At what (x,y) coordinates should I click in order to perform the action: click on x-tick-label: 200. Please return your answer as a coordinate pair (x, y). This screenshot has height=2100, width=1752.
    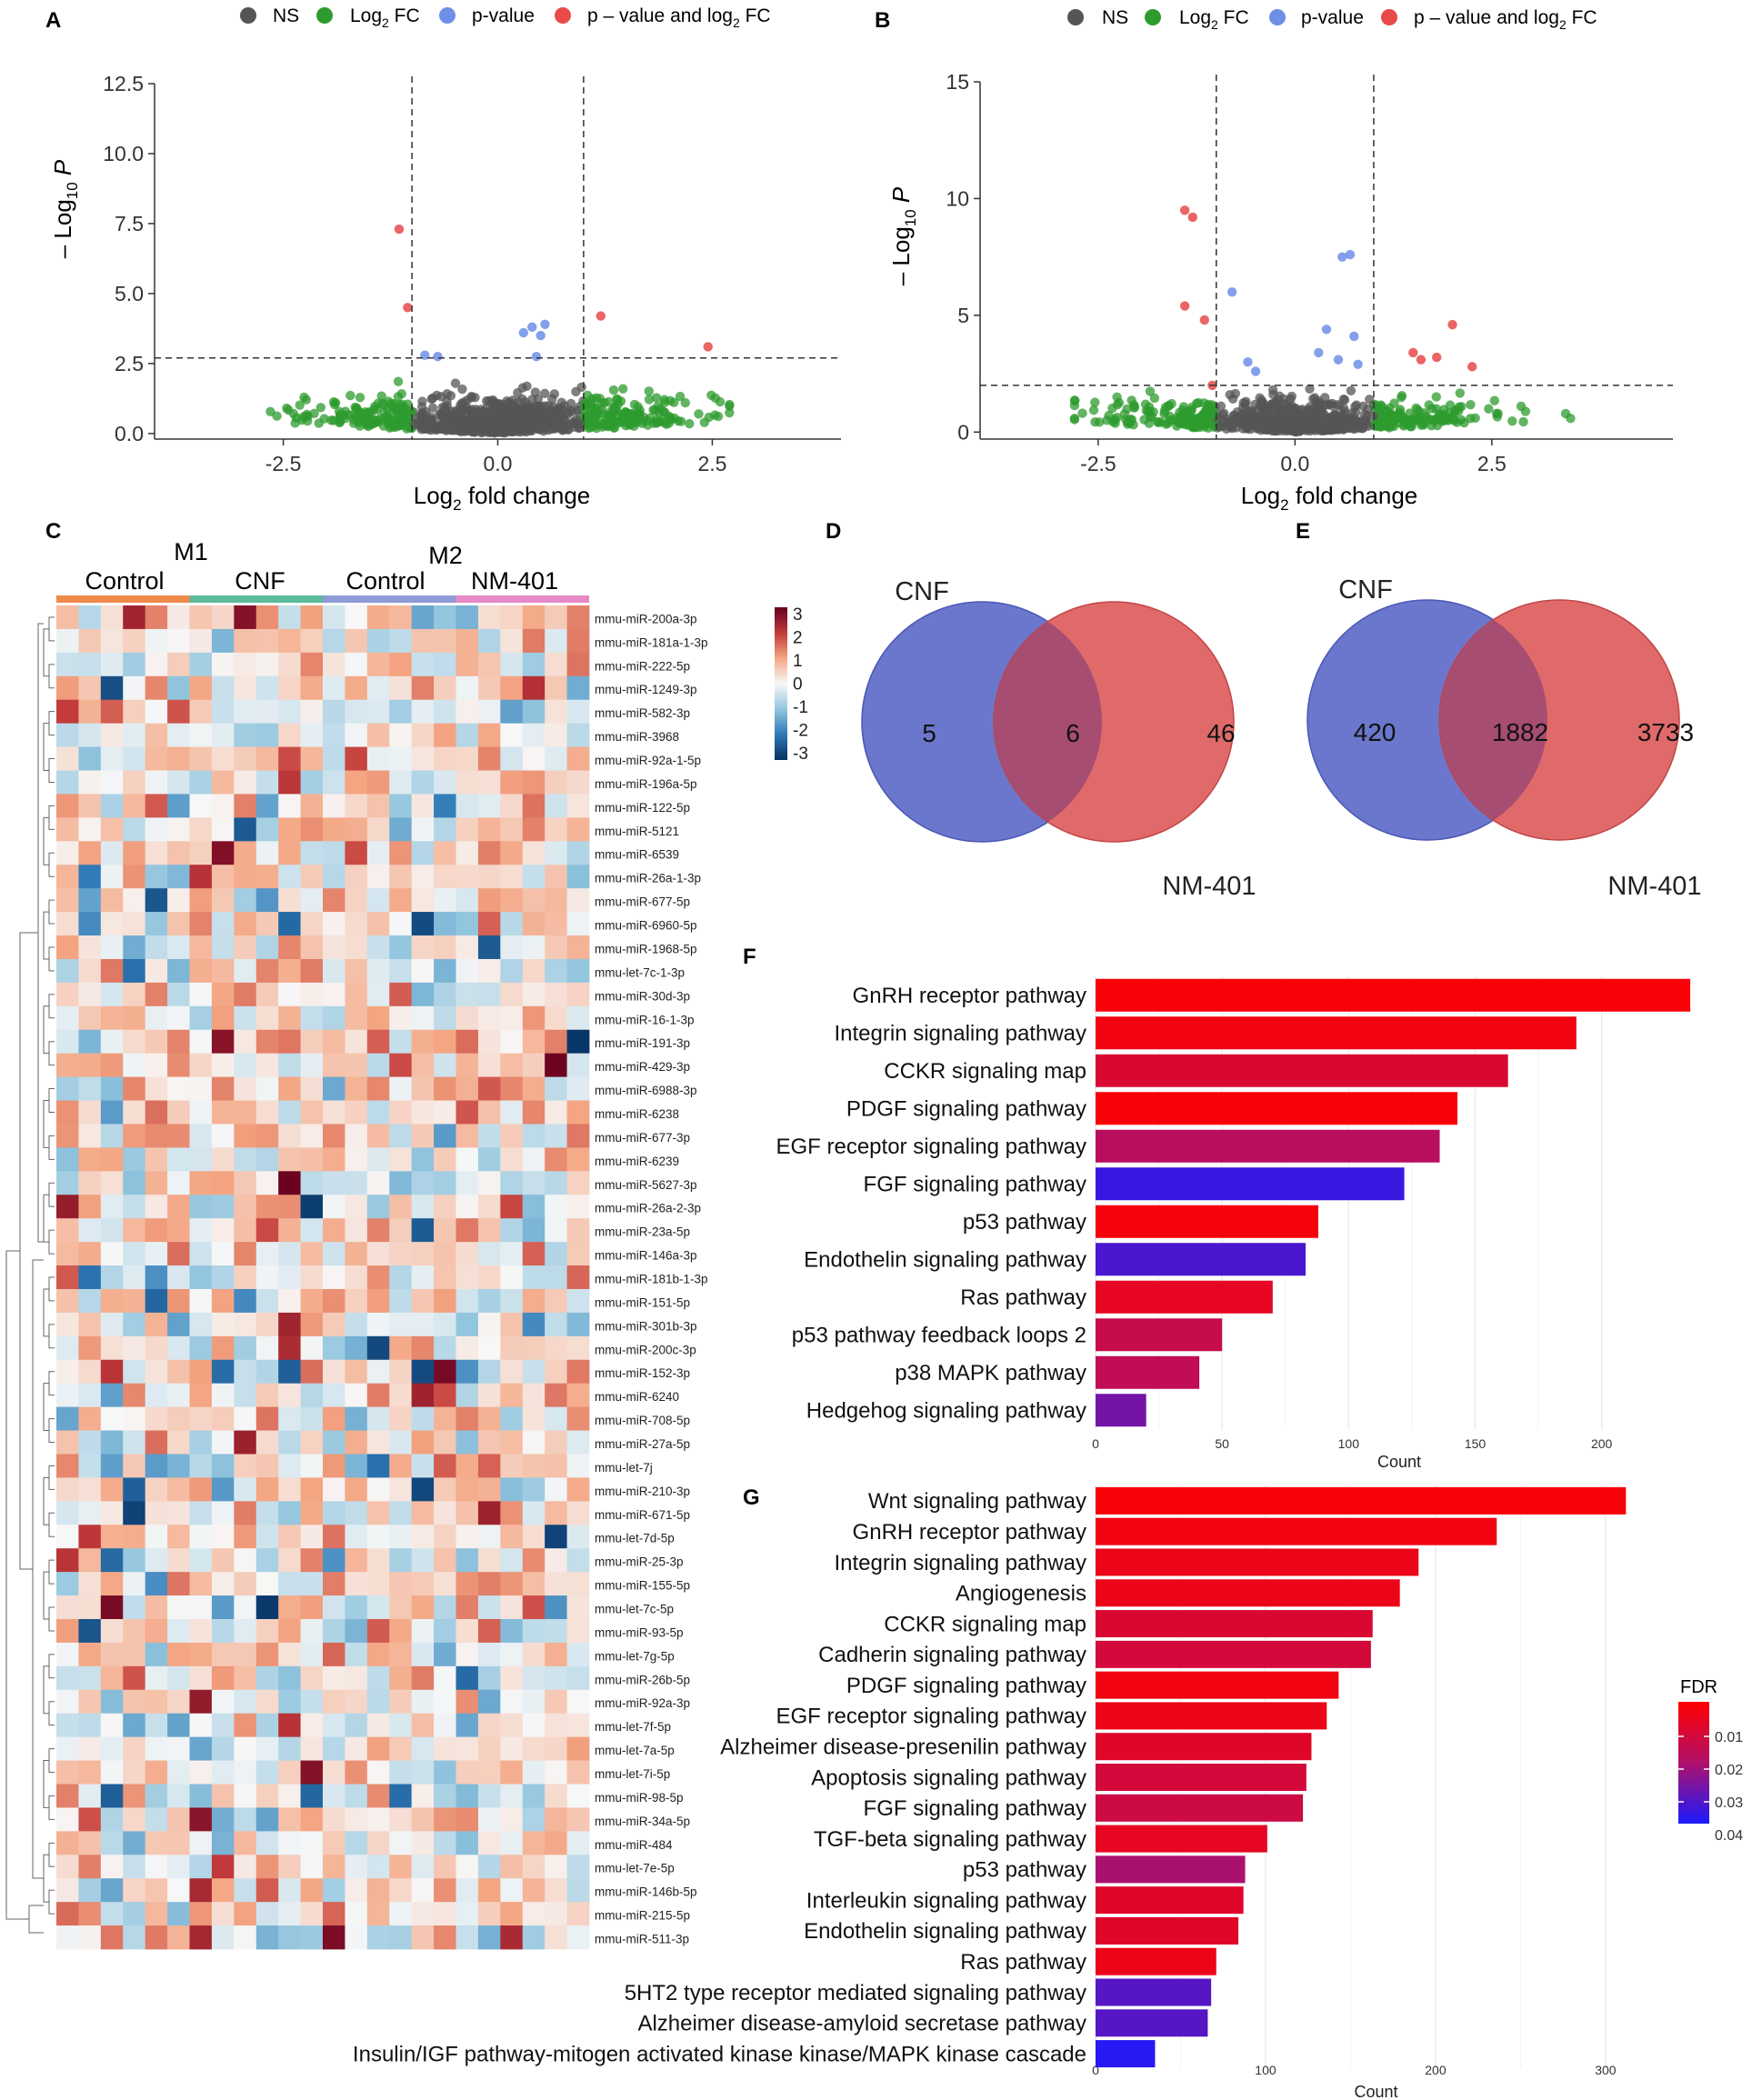
    Looking at the image, I should click on (1602, 1443).